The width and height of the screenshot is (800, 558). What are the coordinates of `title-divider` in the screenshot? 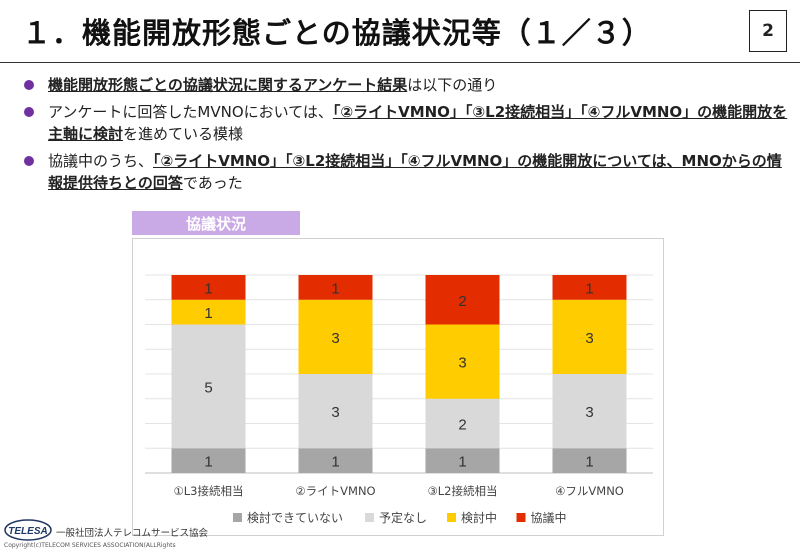 It's located at (400, 62).